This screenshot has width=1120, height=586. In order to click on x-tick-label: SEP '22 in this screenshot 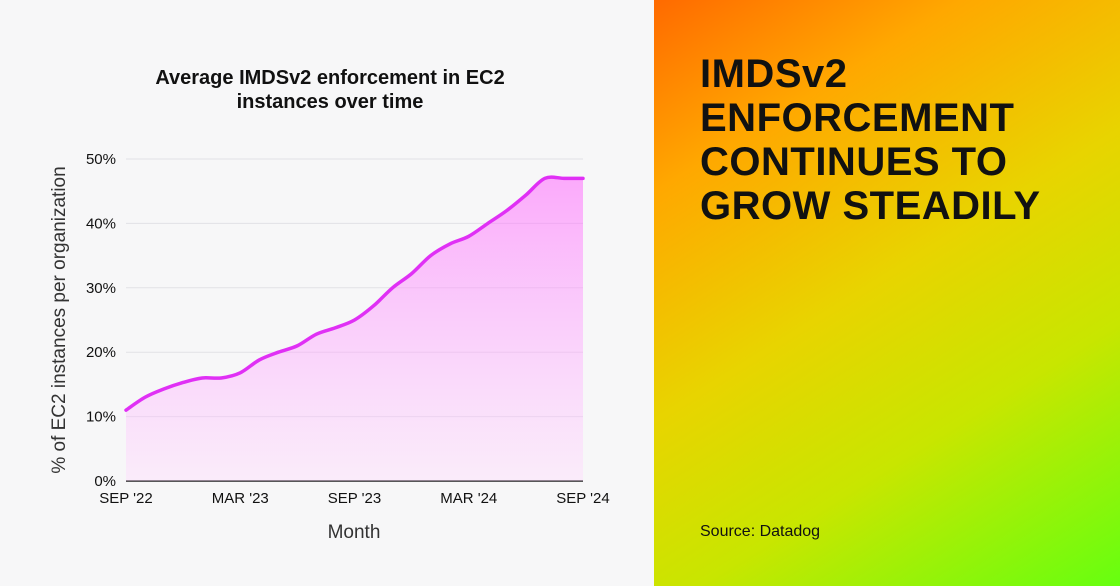, I will do `click(125, 498)`.